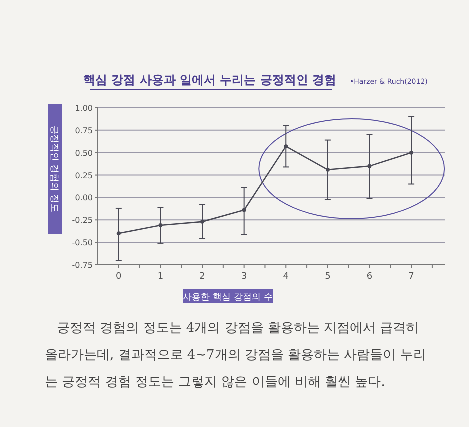 The width and height of the screenshot is (469, 427). I want to click on y-tick-label: 0.75, so click(84, 131).